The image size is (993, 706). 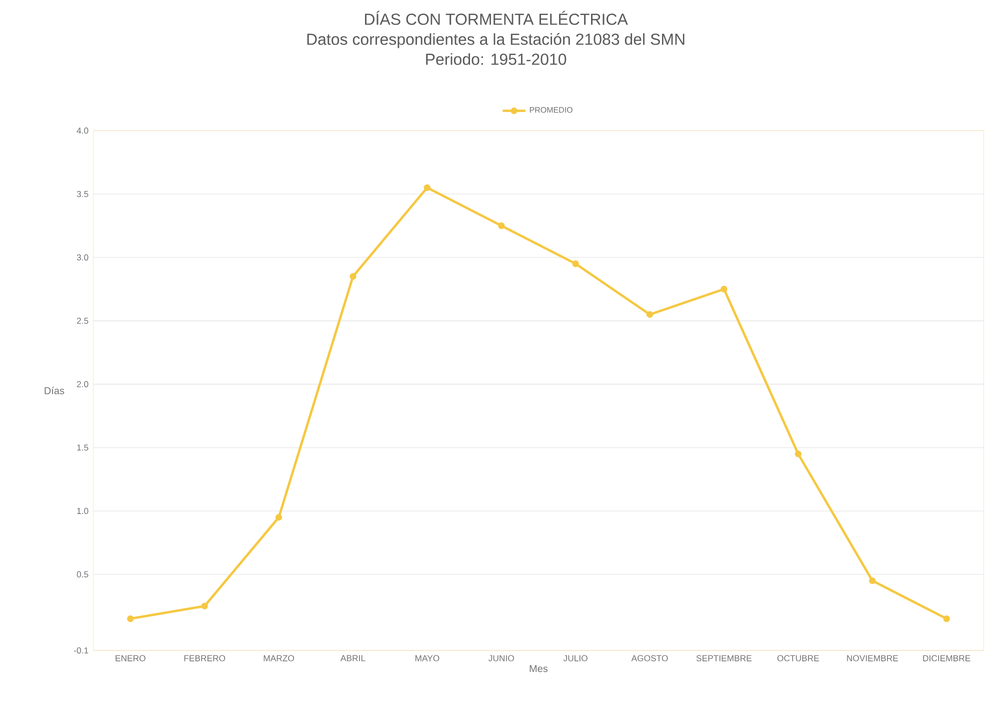 What do you see at coordinates (82, 321) in the screenshot?
I see `y-tick-label: 2.5` at bounding box center [82, 321].